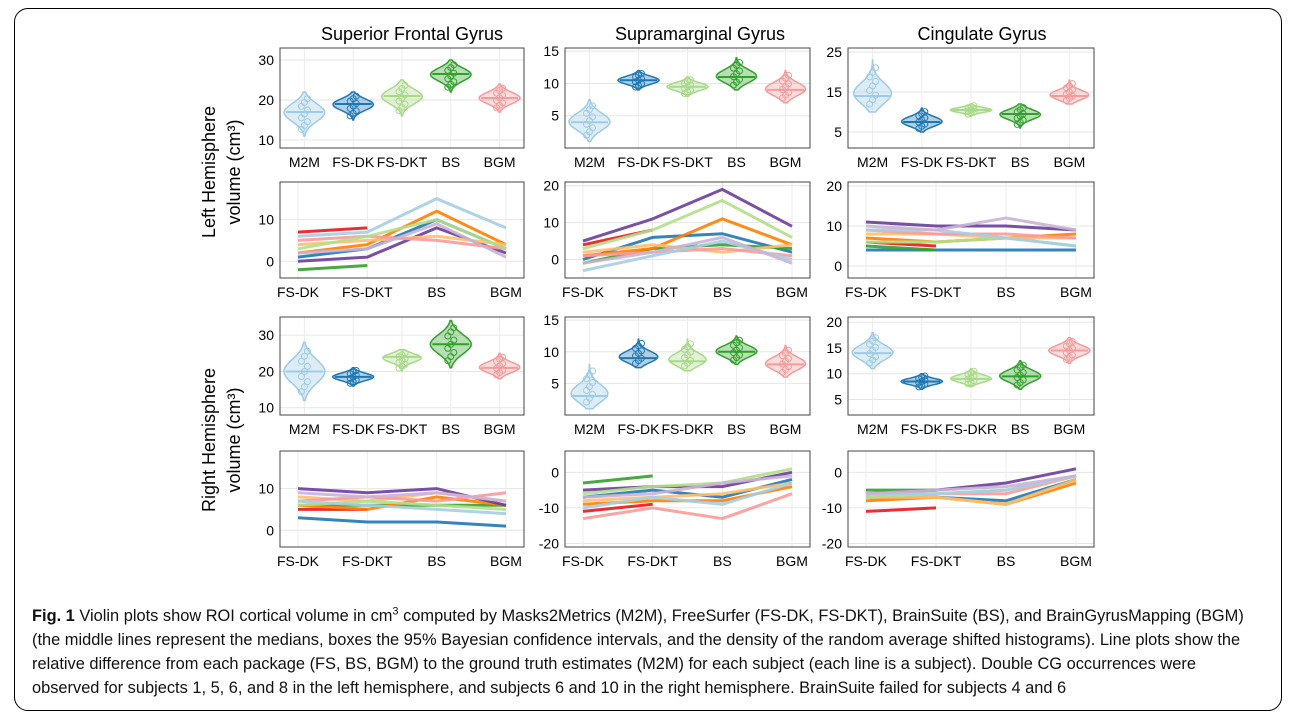 The width and height of the screenshot is (1295, 725). What do you see at coordinates (583, 561) in the screenshot?
I see `panel-right-supramarginal-gyrus-line-xtick: FS-DK` at bounding box center [583, 561].